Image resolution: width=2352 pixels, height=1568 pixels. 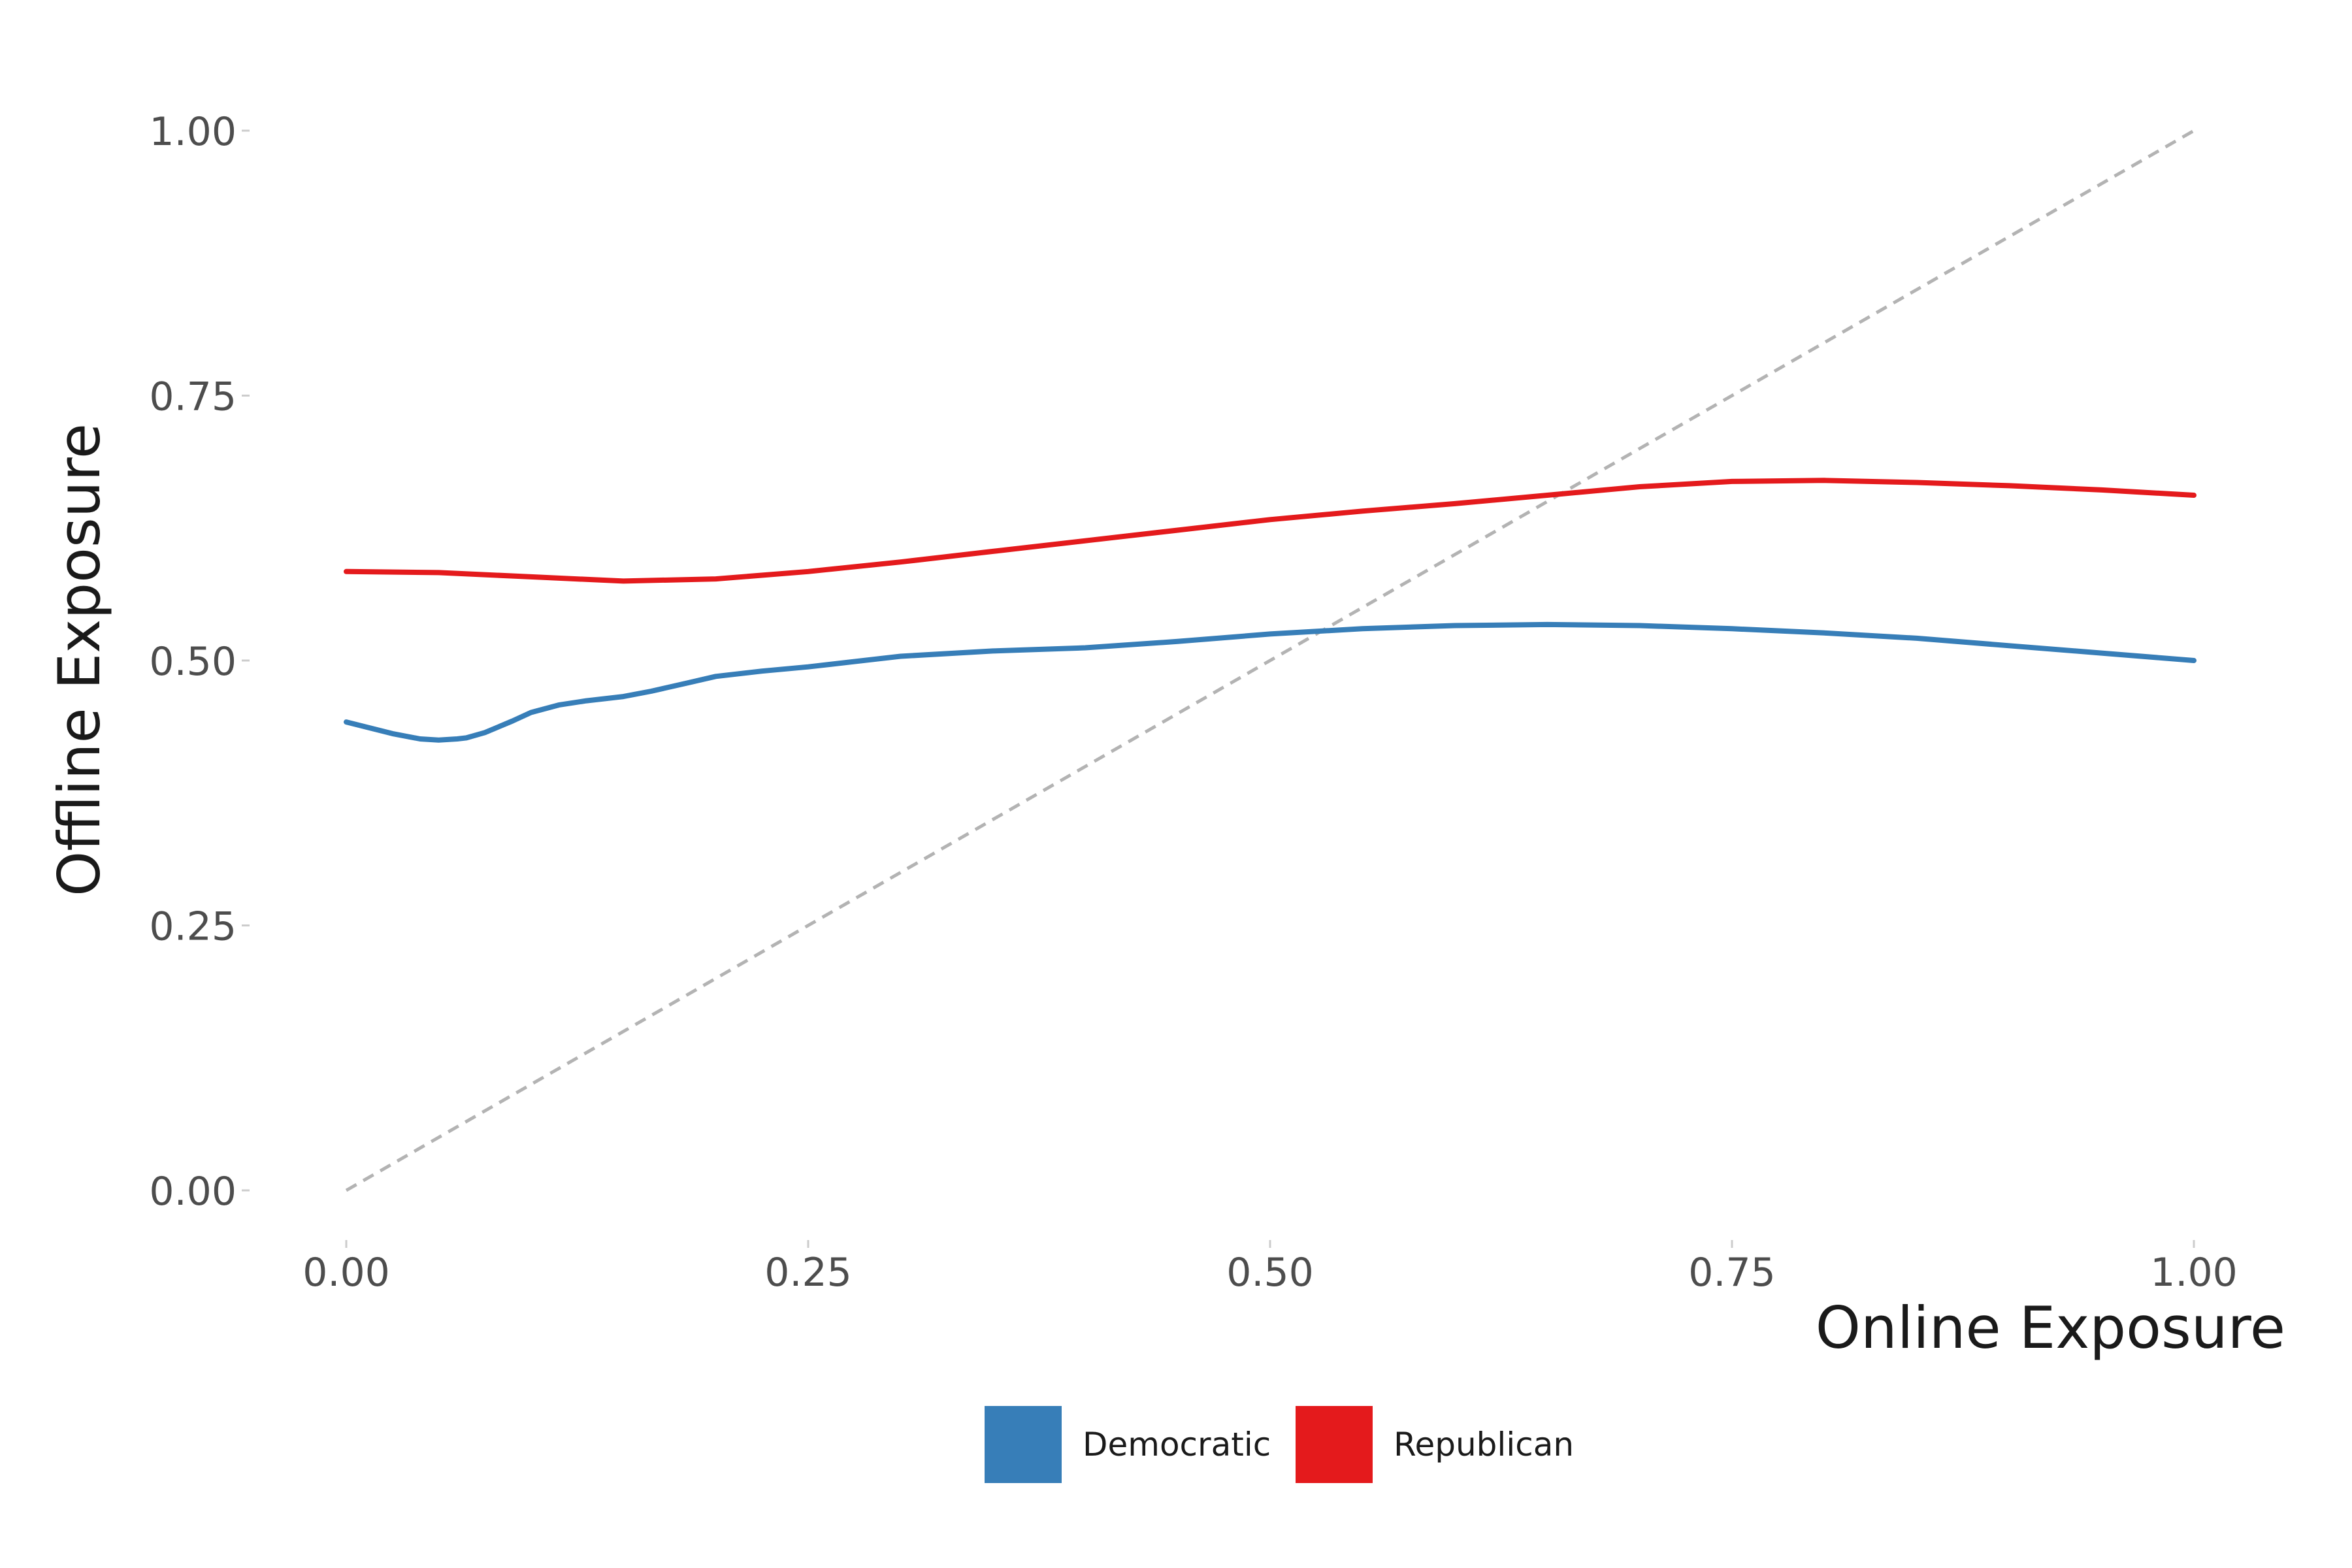 I want to click on series-line-republican, so click(x=1270, y=531).